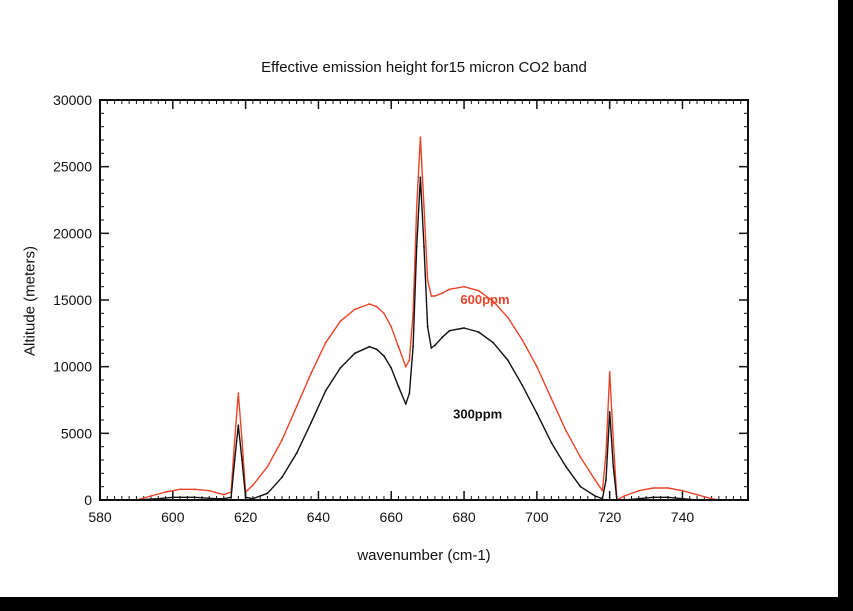 The image size is (853, 611). Describe the element at coordinates (100, 517) in the screenshot. I see `x-tick-label: 580` at that location.